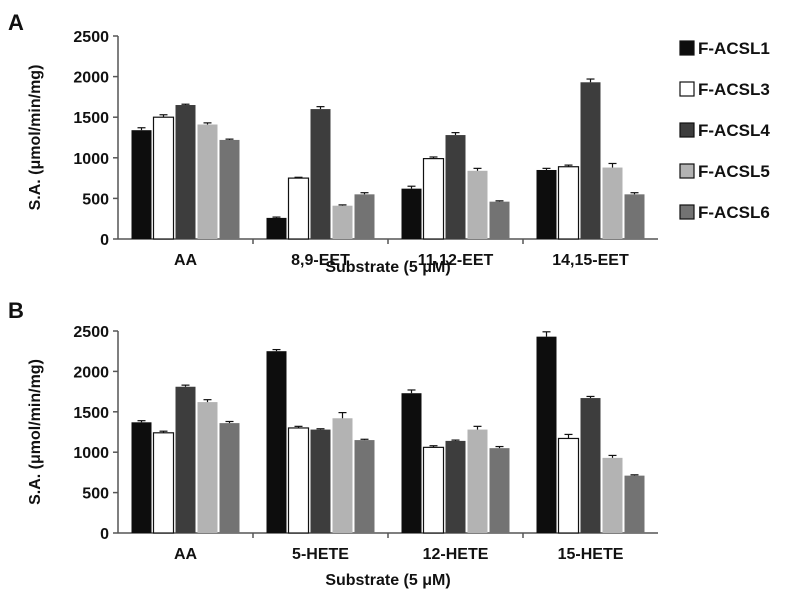  What do you see at coordinates (734, 48) in the screenshot?
I see `legend-label: F-ACSL1` at bounding box center [734, 48].